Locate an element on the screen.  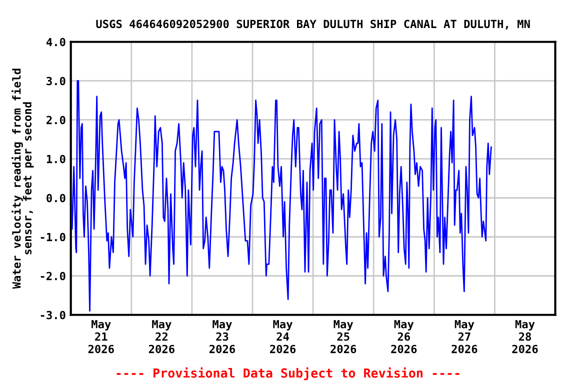
y-axis-title: Water velocity reading from field sensor, feet per second is located at coordinates (23, 178).